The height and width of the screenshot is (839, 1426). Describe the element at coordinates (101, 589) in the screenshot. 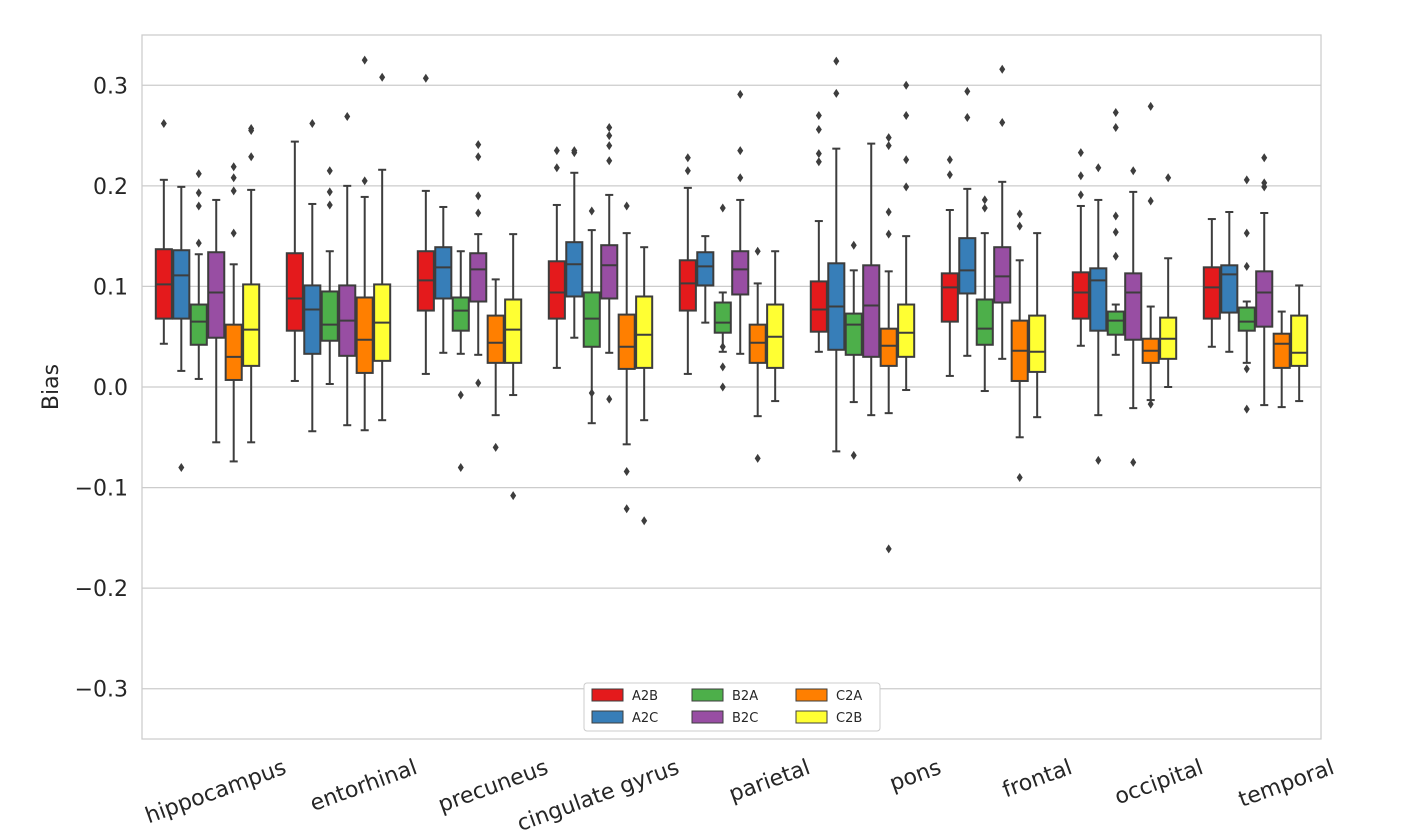

I see `y-tick-label: −0.2` at that location.